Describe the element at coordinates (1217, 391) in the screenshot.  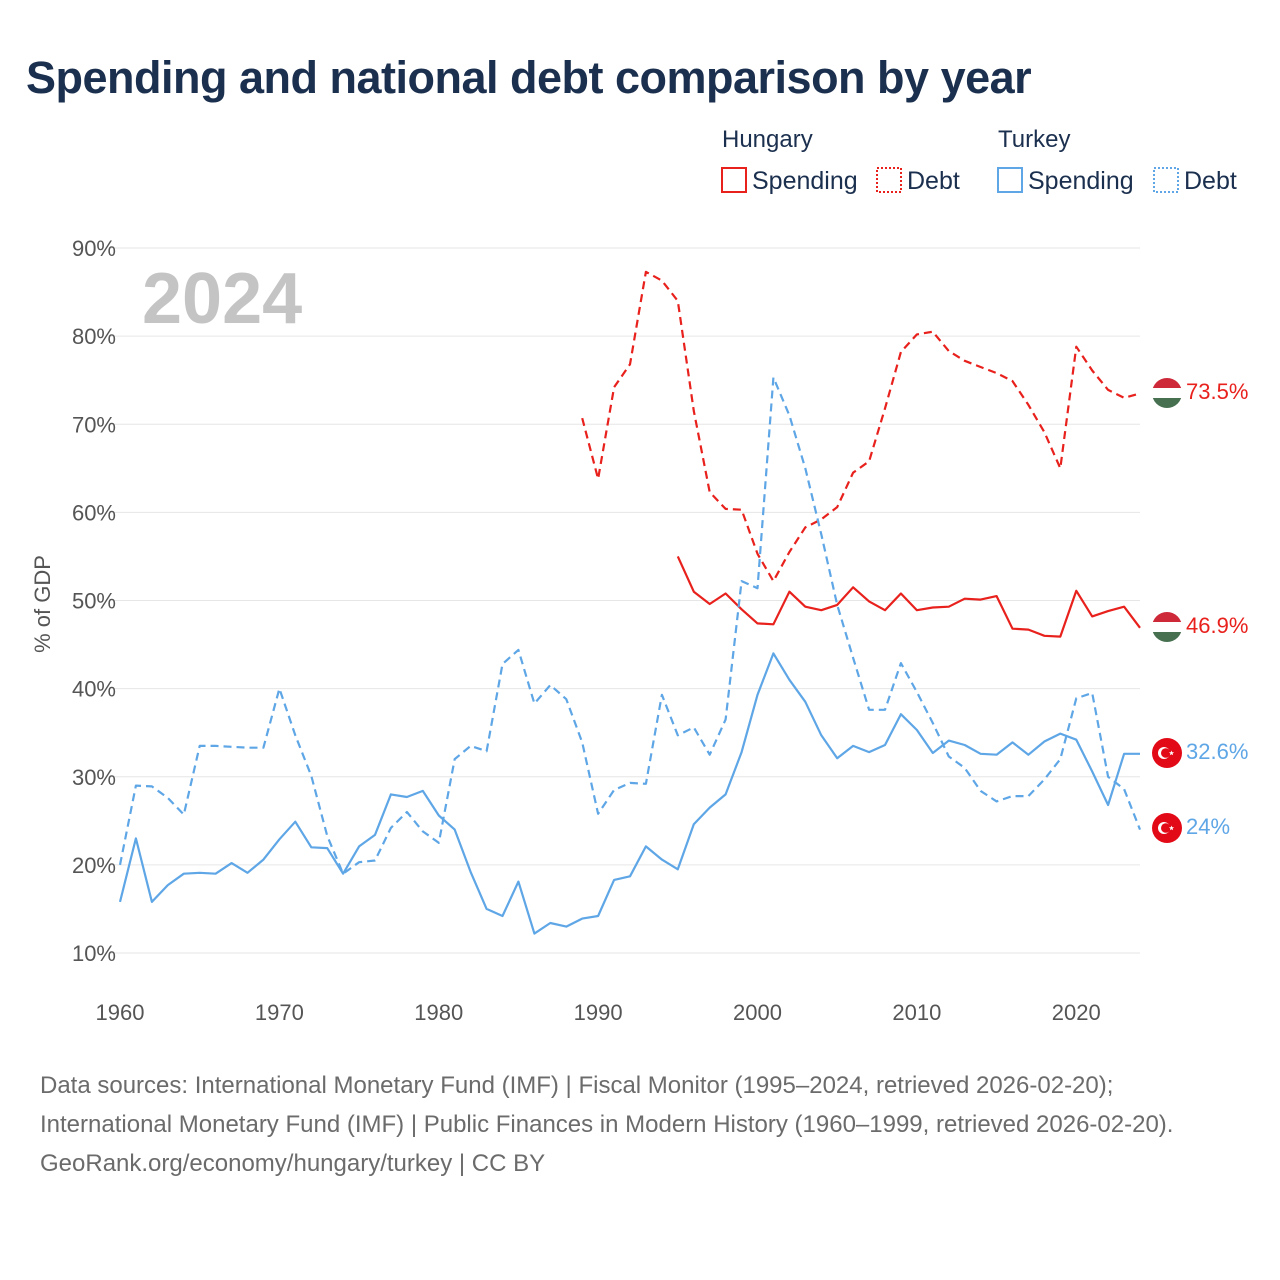
I see `end-label-hungary-debt: 73.5%` at that location.